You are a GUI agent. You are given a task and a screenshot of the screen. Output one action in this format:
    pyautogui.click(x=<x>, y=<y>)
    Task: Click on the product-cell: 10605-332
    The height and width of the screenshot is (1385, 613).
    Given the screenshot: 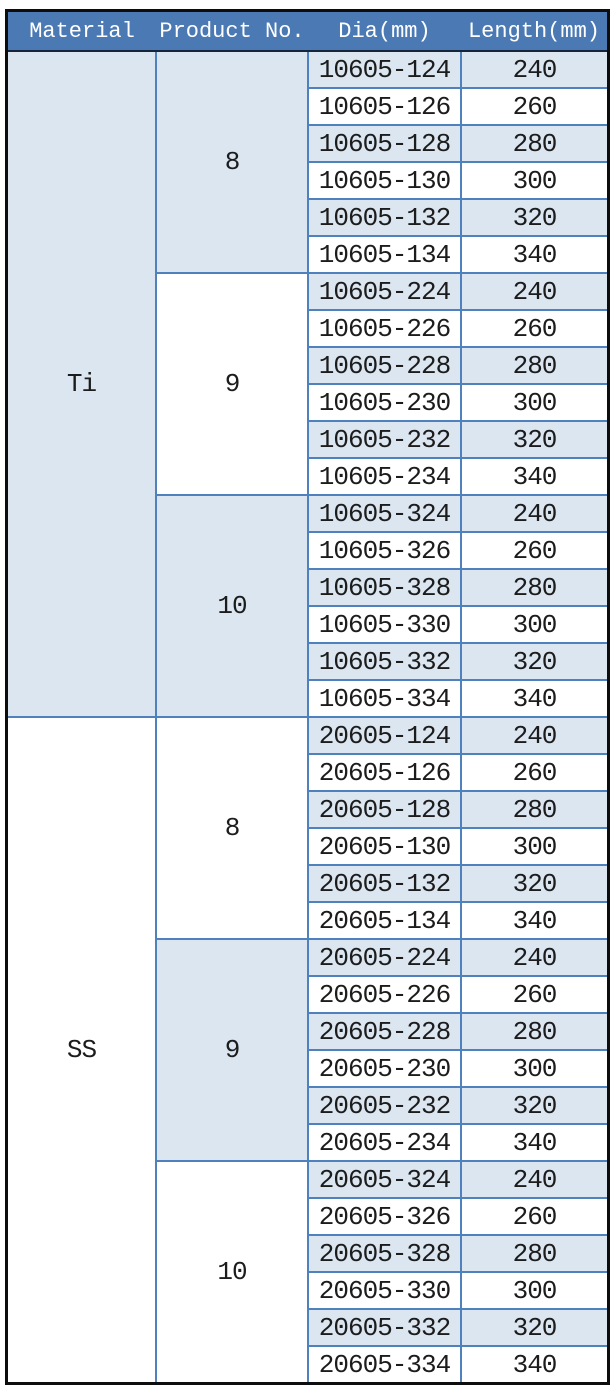 What is the action you would take?
    pyautogui.click(x=385, y=662)
    